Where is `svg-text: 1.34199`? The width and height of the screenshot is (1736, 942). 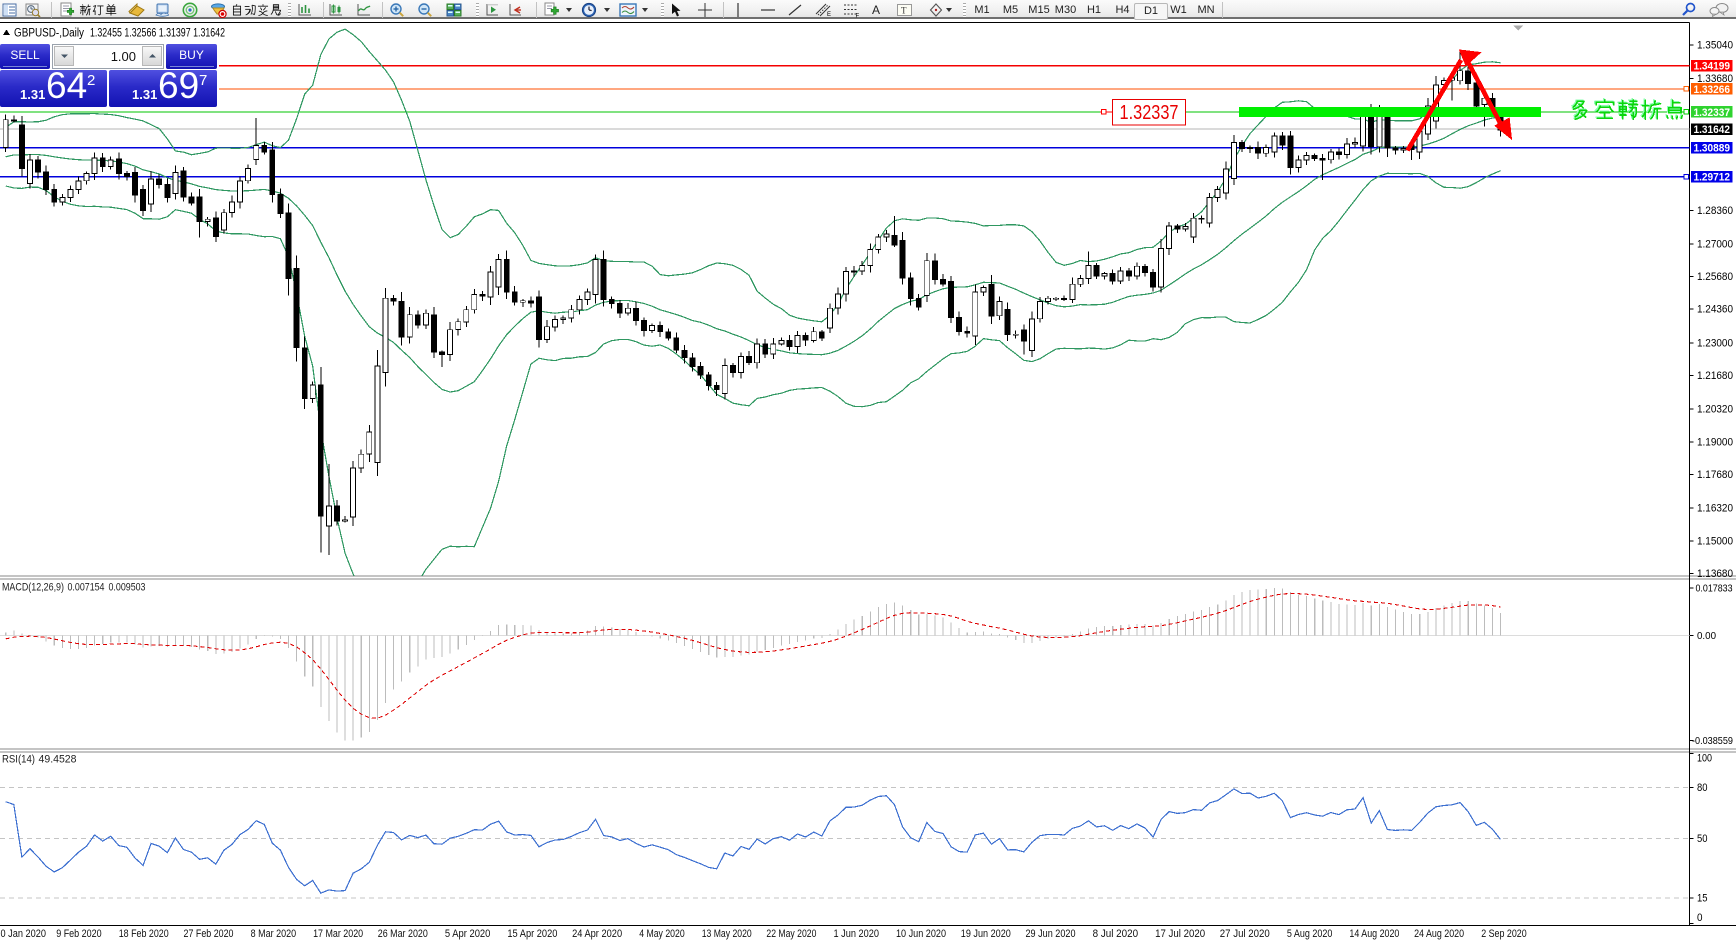 svg-text: 1.34199 is located at coordinates (1712, 67).